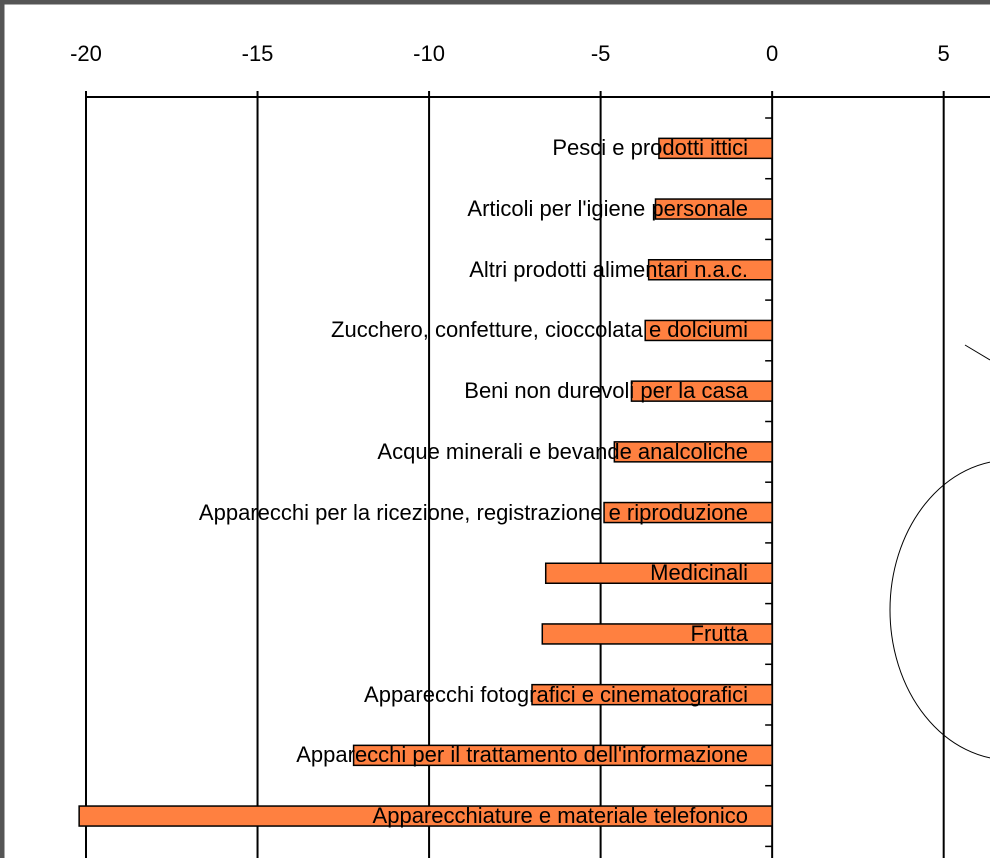 The width and height of the screenshot is (990, 858). I want to click on callout-shape, so click(939, 610).